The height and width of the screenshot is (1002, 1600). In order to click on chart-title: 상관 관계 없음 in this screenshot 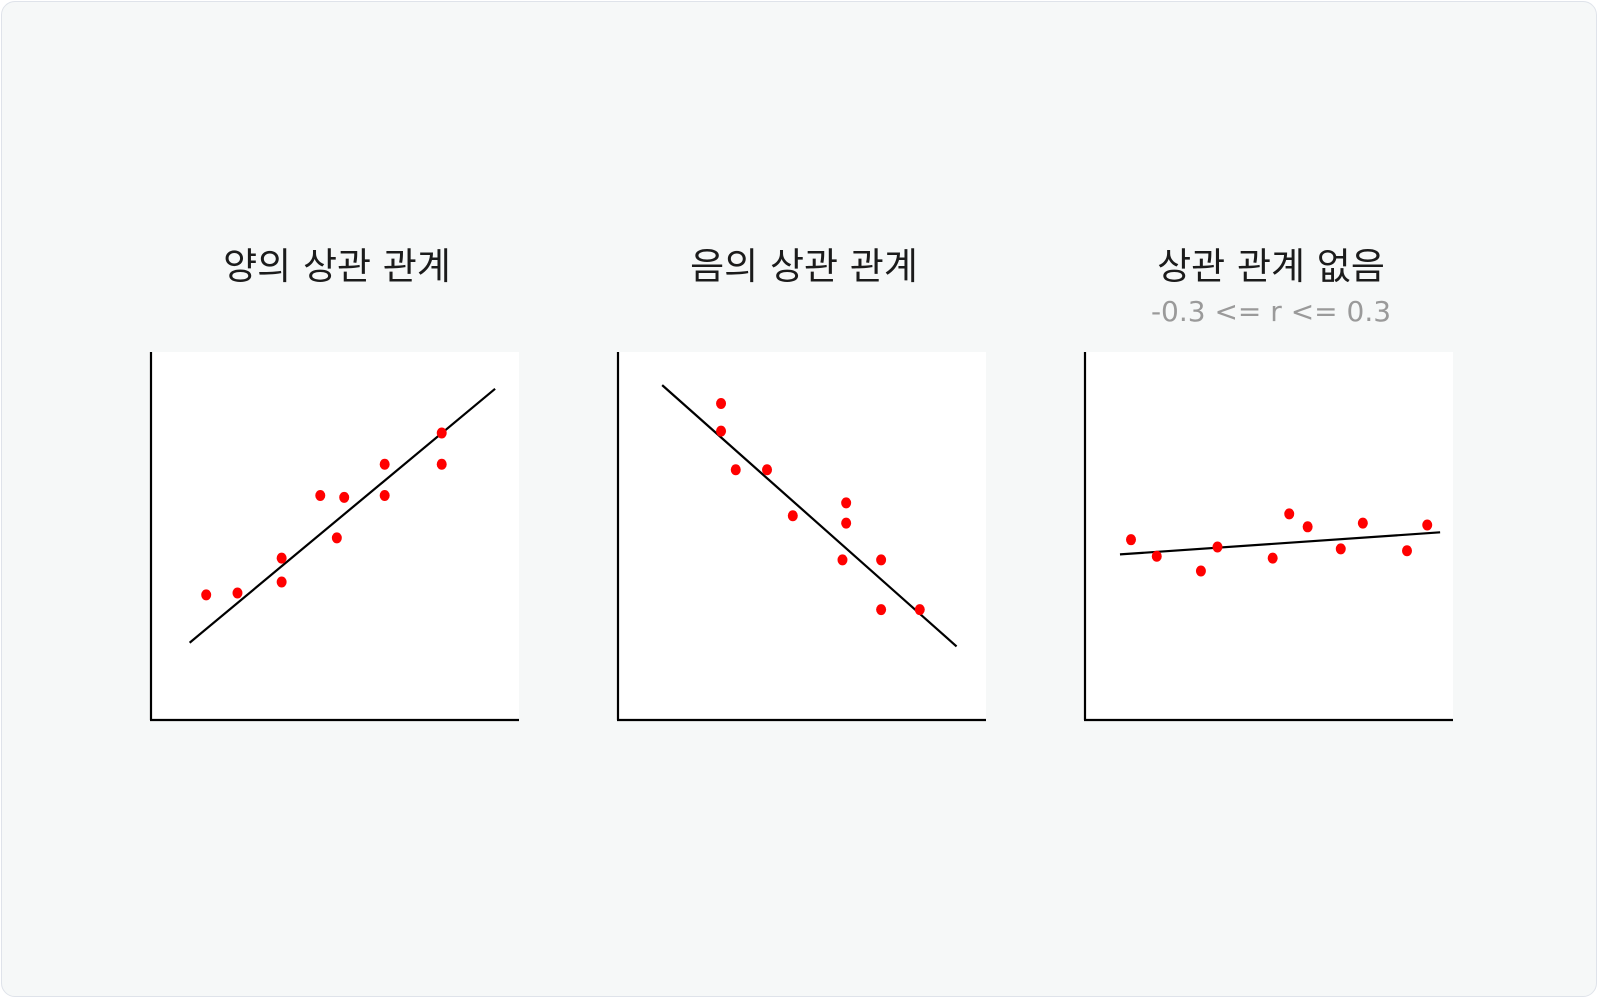, I will do `click(1271, 266)`.